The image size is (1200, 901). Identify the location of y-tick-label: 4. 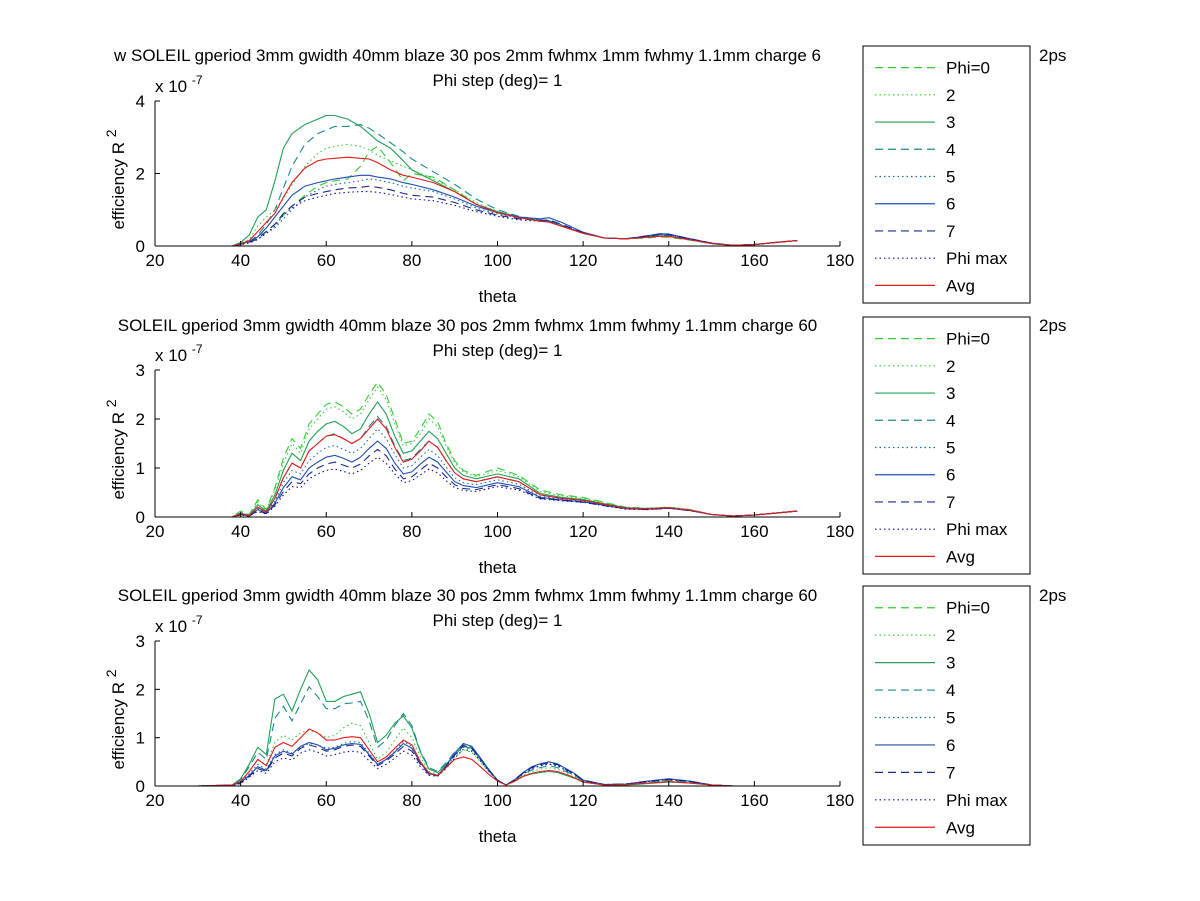
(140, 101).